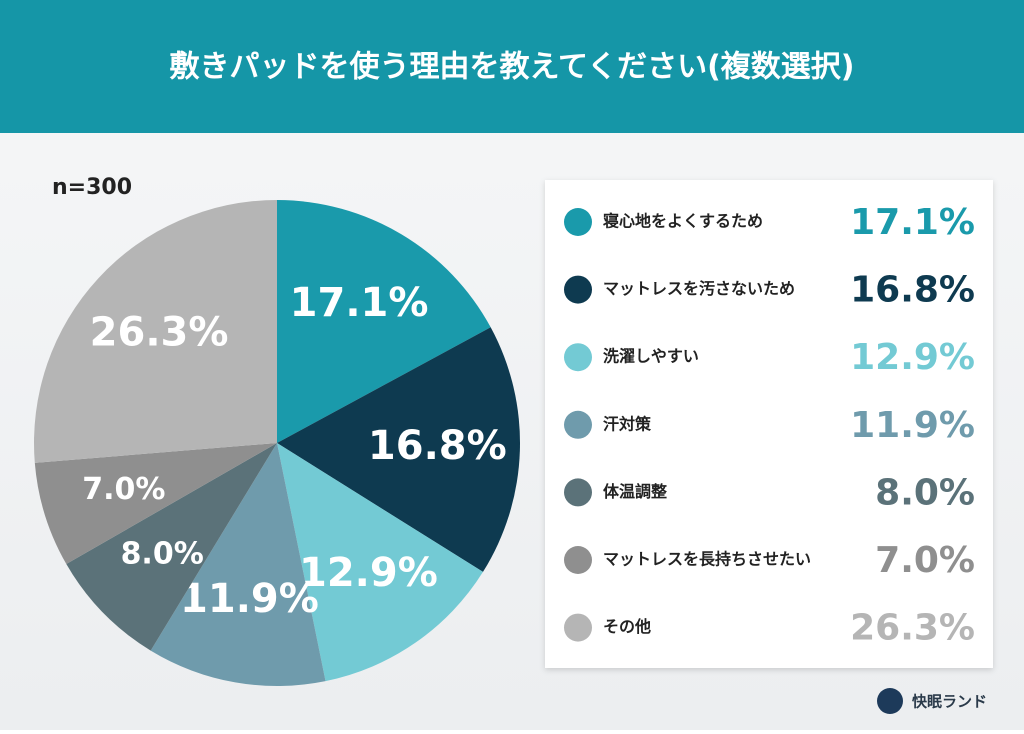  I want to click on legend-label: 体温調整, so click(635, 491).